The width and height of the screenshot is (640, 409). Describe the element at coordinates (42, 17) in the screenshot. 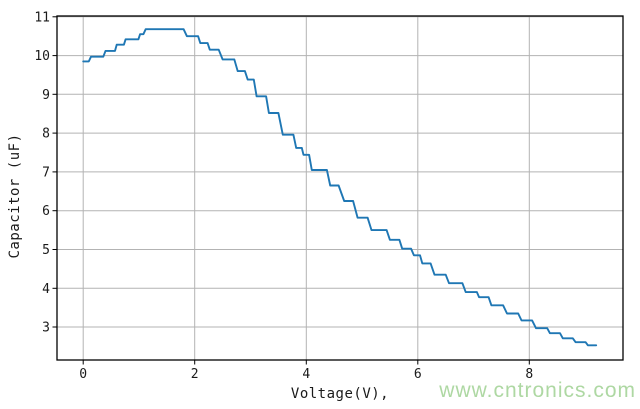

I see `y-tick-label: 11` at that location.